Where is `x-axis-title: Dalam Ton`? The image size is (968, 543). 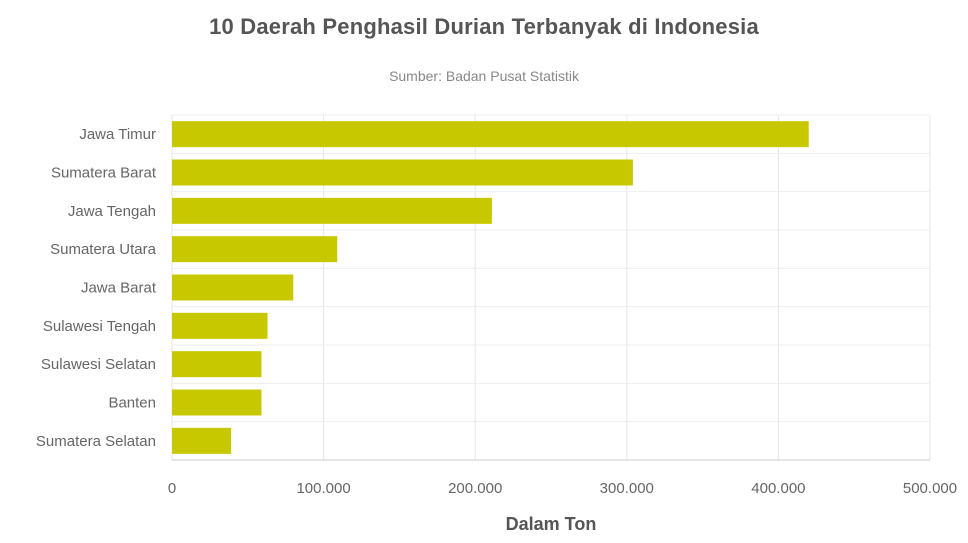 x-axis-title: Dalam Ton is located at coordinates (551, 524).